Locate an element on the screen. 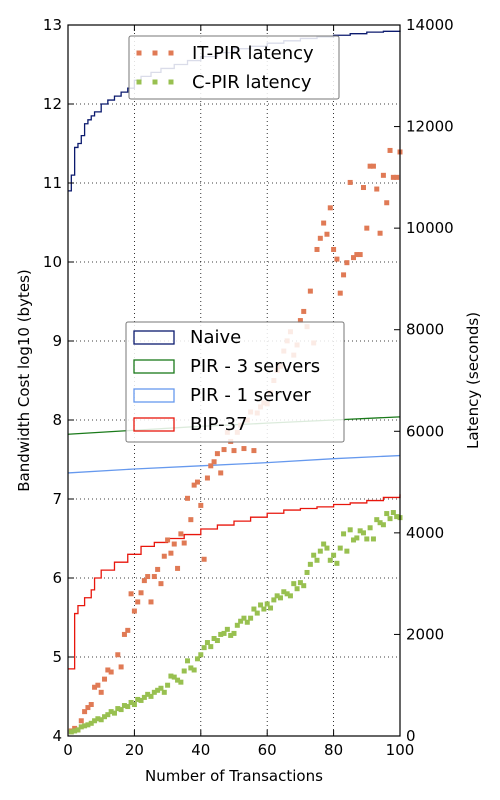  y-right-tick-label: 14000 is located at coordinates (430, 25).